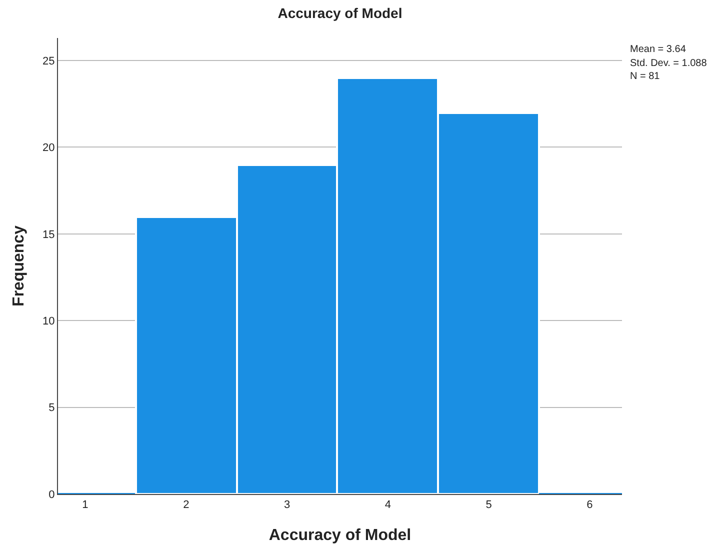 The height and width of the screenshot is (553, 713). I want to click on y-tick-label: 25, so click(48, 61).